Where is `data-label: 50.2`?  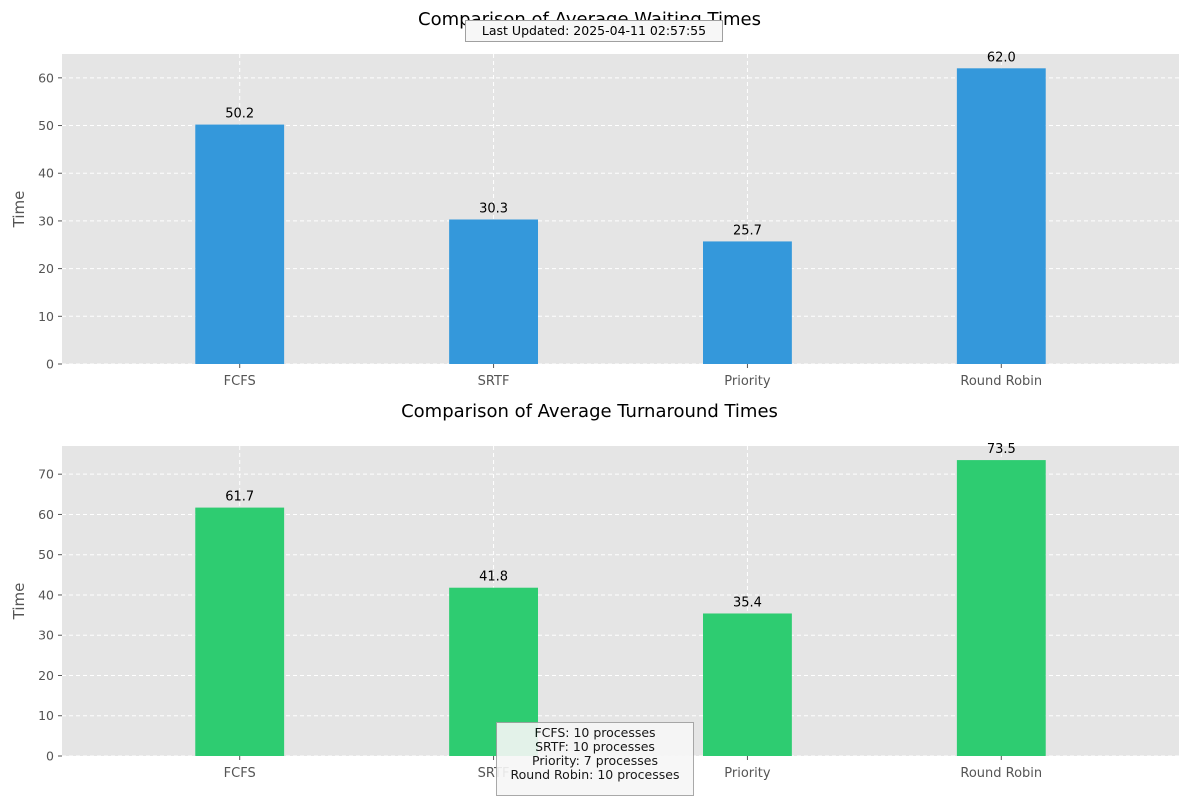
data-label: 50.2 is located at coordinates (239, 114).